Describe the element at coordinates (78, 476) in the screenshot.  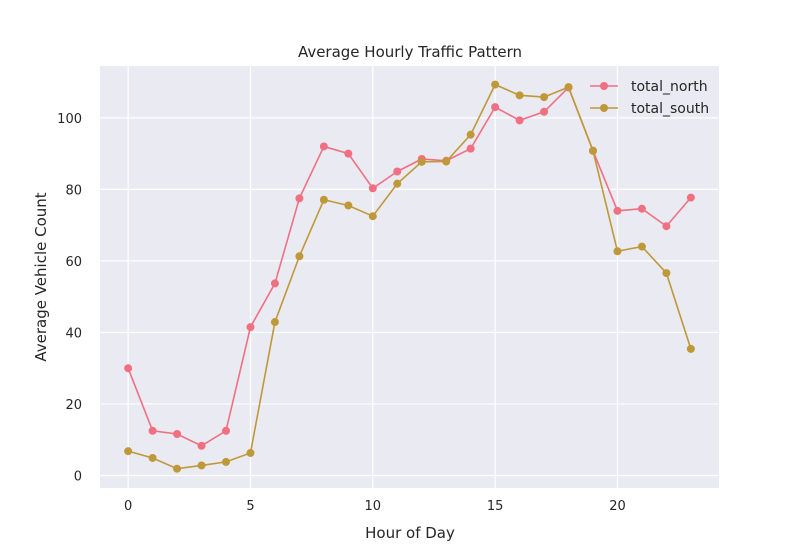
I see `y-tick-label: 0` at that location.